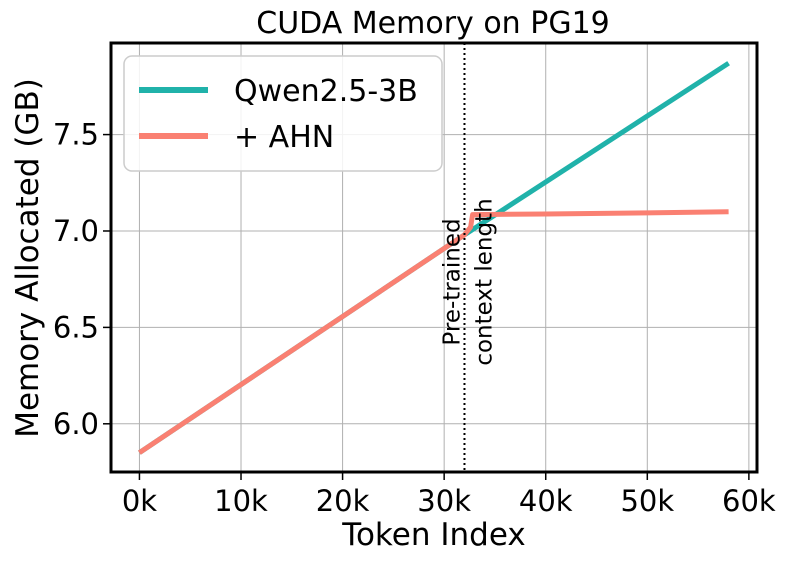  What do you see at coordinates (433, 535) in the screenshot?
I see `x-axis-label: Token Index` at bounding box center [433, 535].